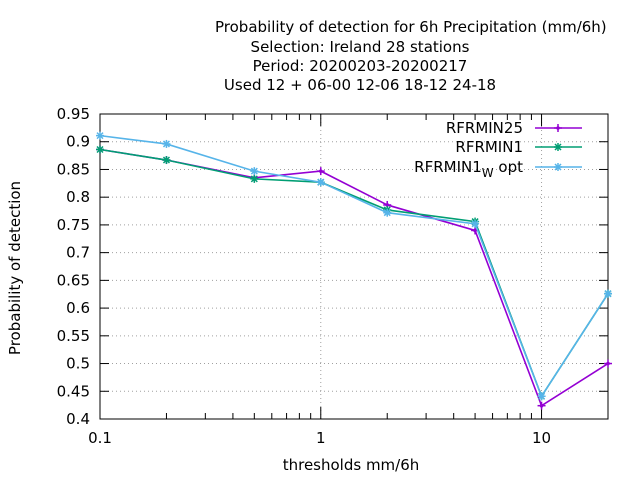  Describe the element at coordinates (468, 169) in the screenshot. I see `legend-label: RFRMIN1W opt` at that location.